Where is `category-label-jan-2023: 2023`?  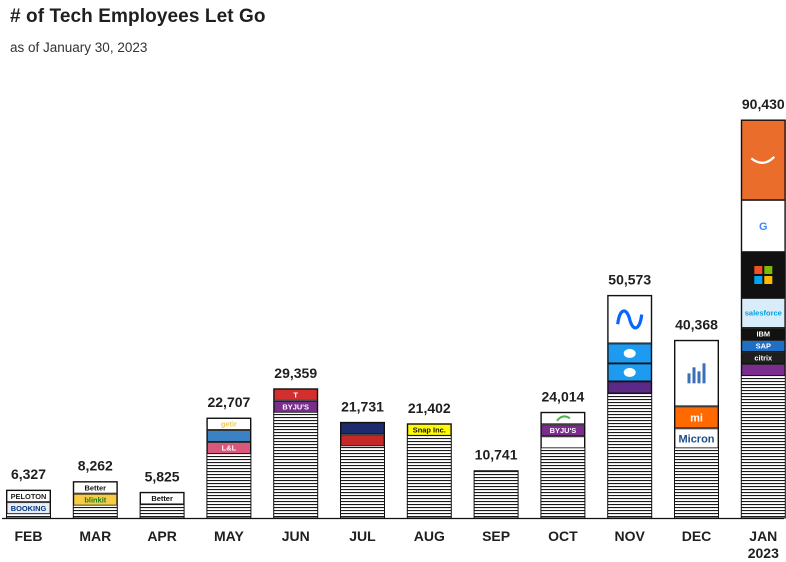 category-label-jan-2023: 2023 is located at coordinates (763, 553).